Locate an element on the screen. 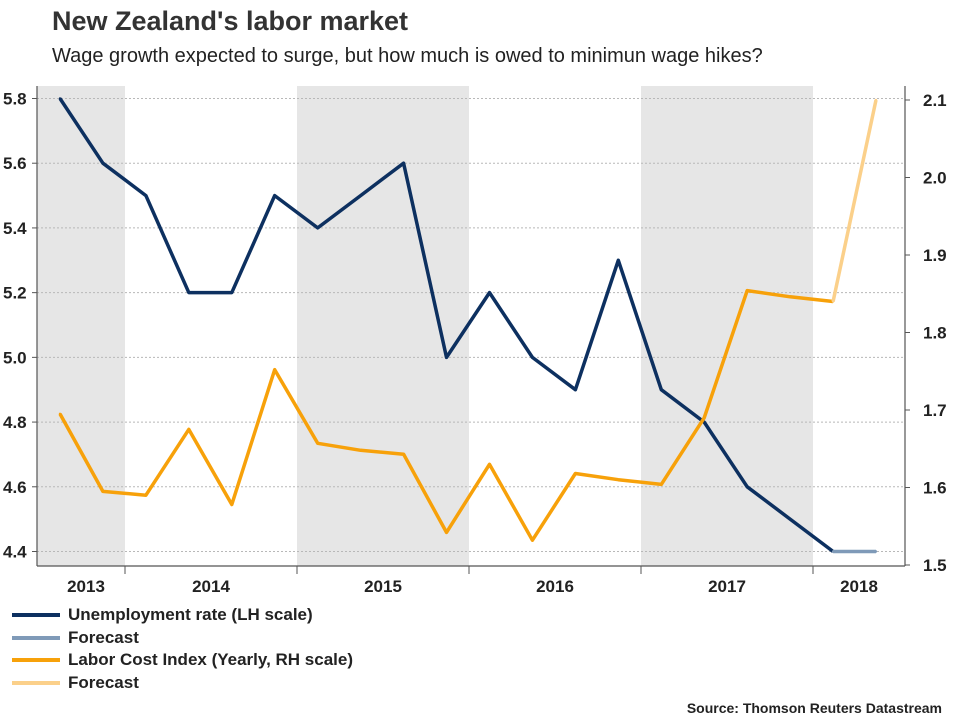  chart-title: New Zealand's labor market is located at coordinates (230, 21).